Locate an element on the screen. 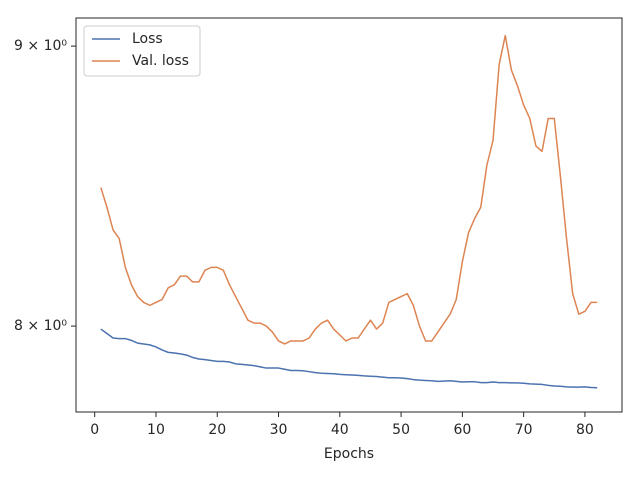 The image size is (640, 484). x-tick-label: 0 is located at coordinates (94, 430).